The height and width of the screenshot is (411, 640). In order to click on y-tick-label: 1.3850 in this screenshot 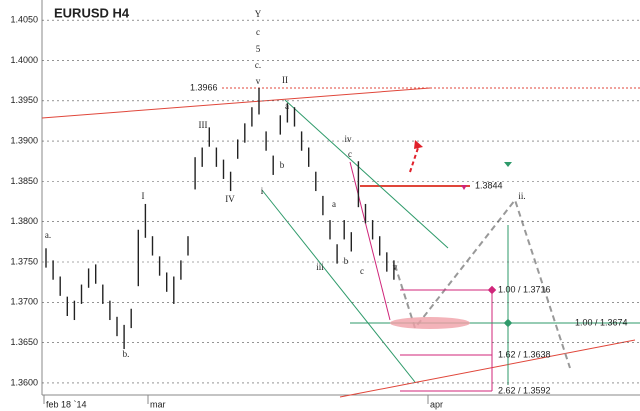, I will do `click(24, 181)`.